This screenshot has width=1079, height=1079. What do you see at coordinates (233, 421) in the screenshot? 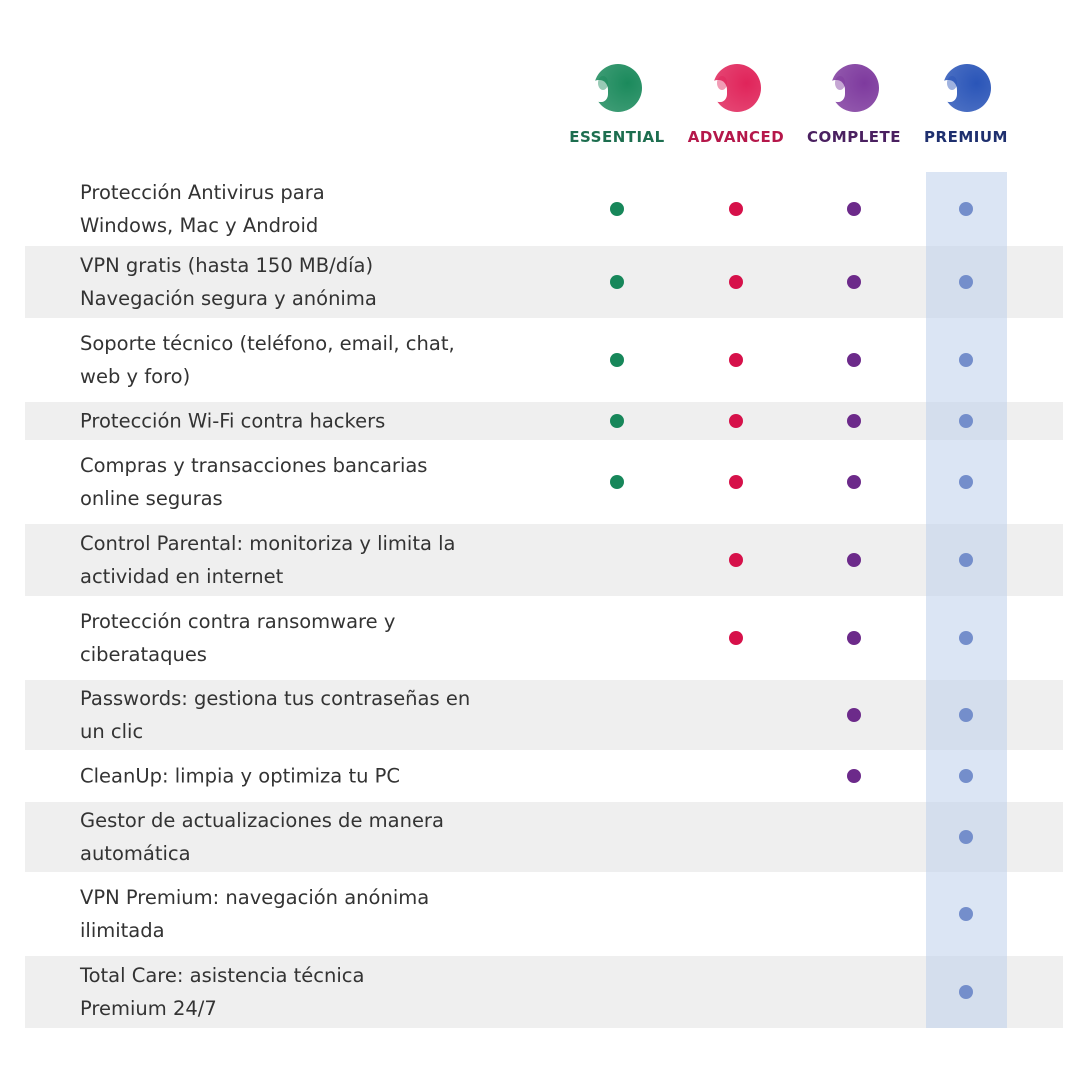
I see `feature-line: Protección Wi-Fi contra hackers` at bounding box center [233, 421].